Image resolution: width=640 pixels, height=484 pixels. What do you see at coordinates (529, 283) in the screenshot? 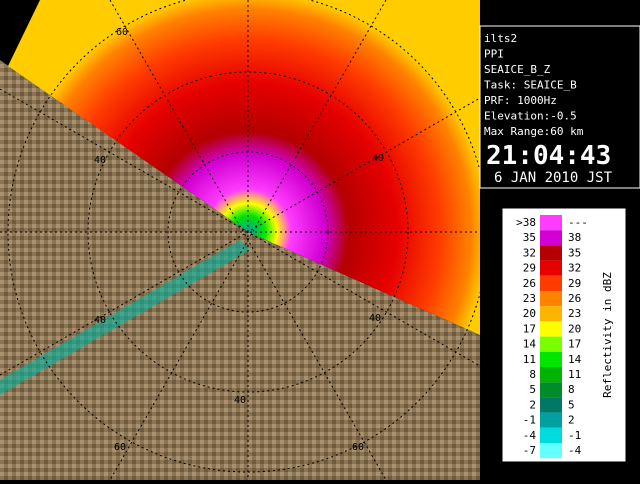
I see `legend-low: 26` at bounding box center [529, 283].